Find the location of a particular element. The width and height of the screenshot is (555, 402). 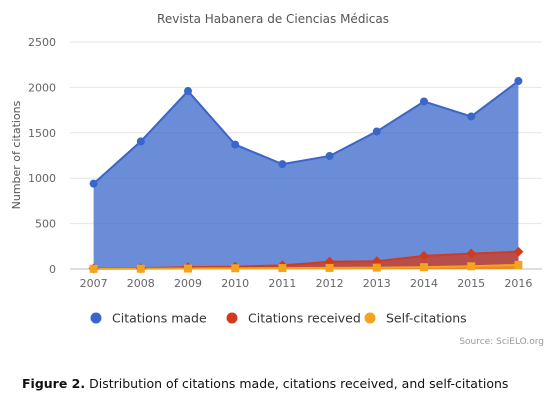

caption-label: Figure 2. is located at coordinates (54, 383).